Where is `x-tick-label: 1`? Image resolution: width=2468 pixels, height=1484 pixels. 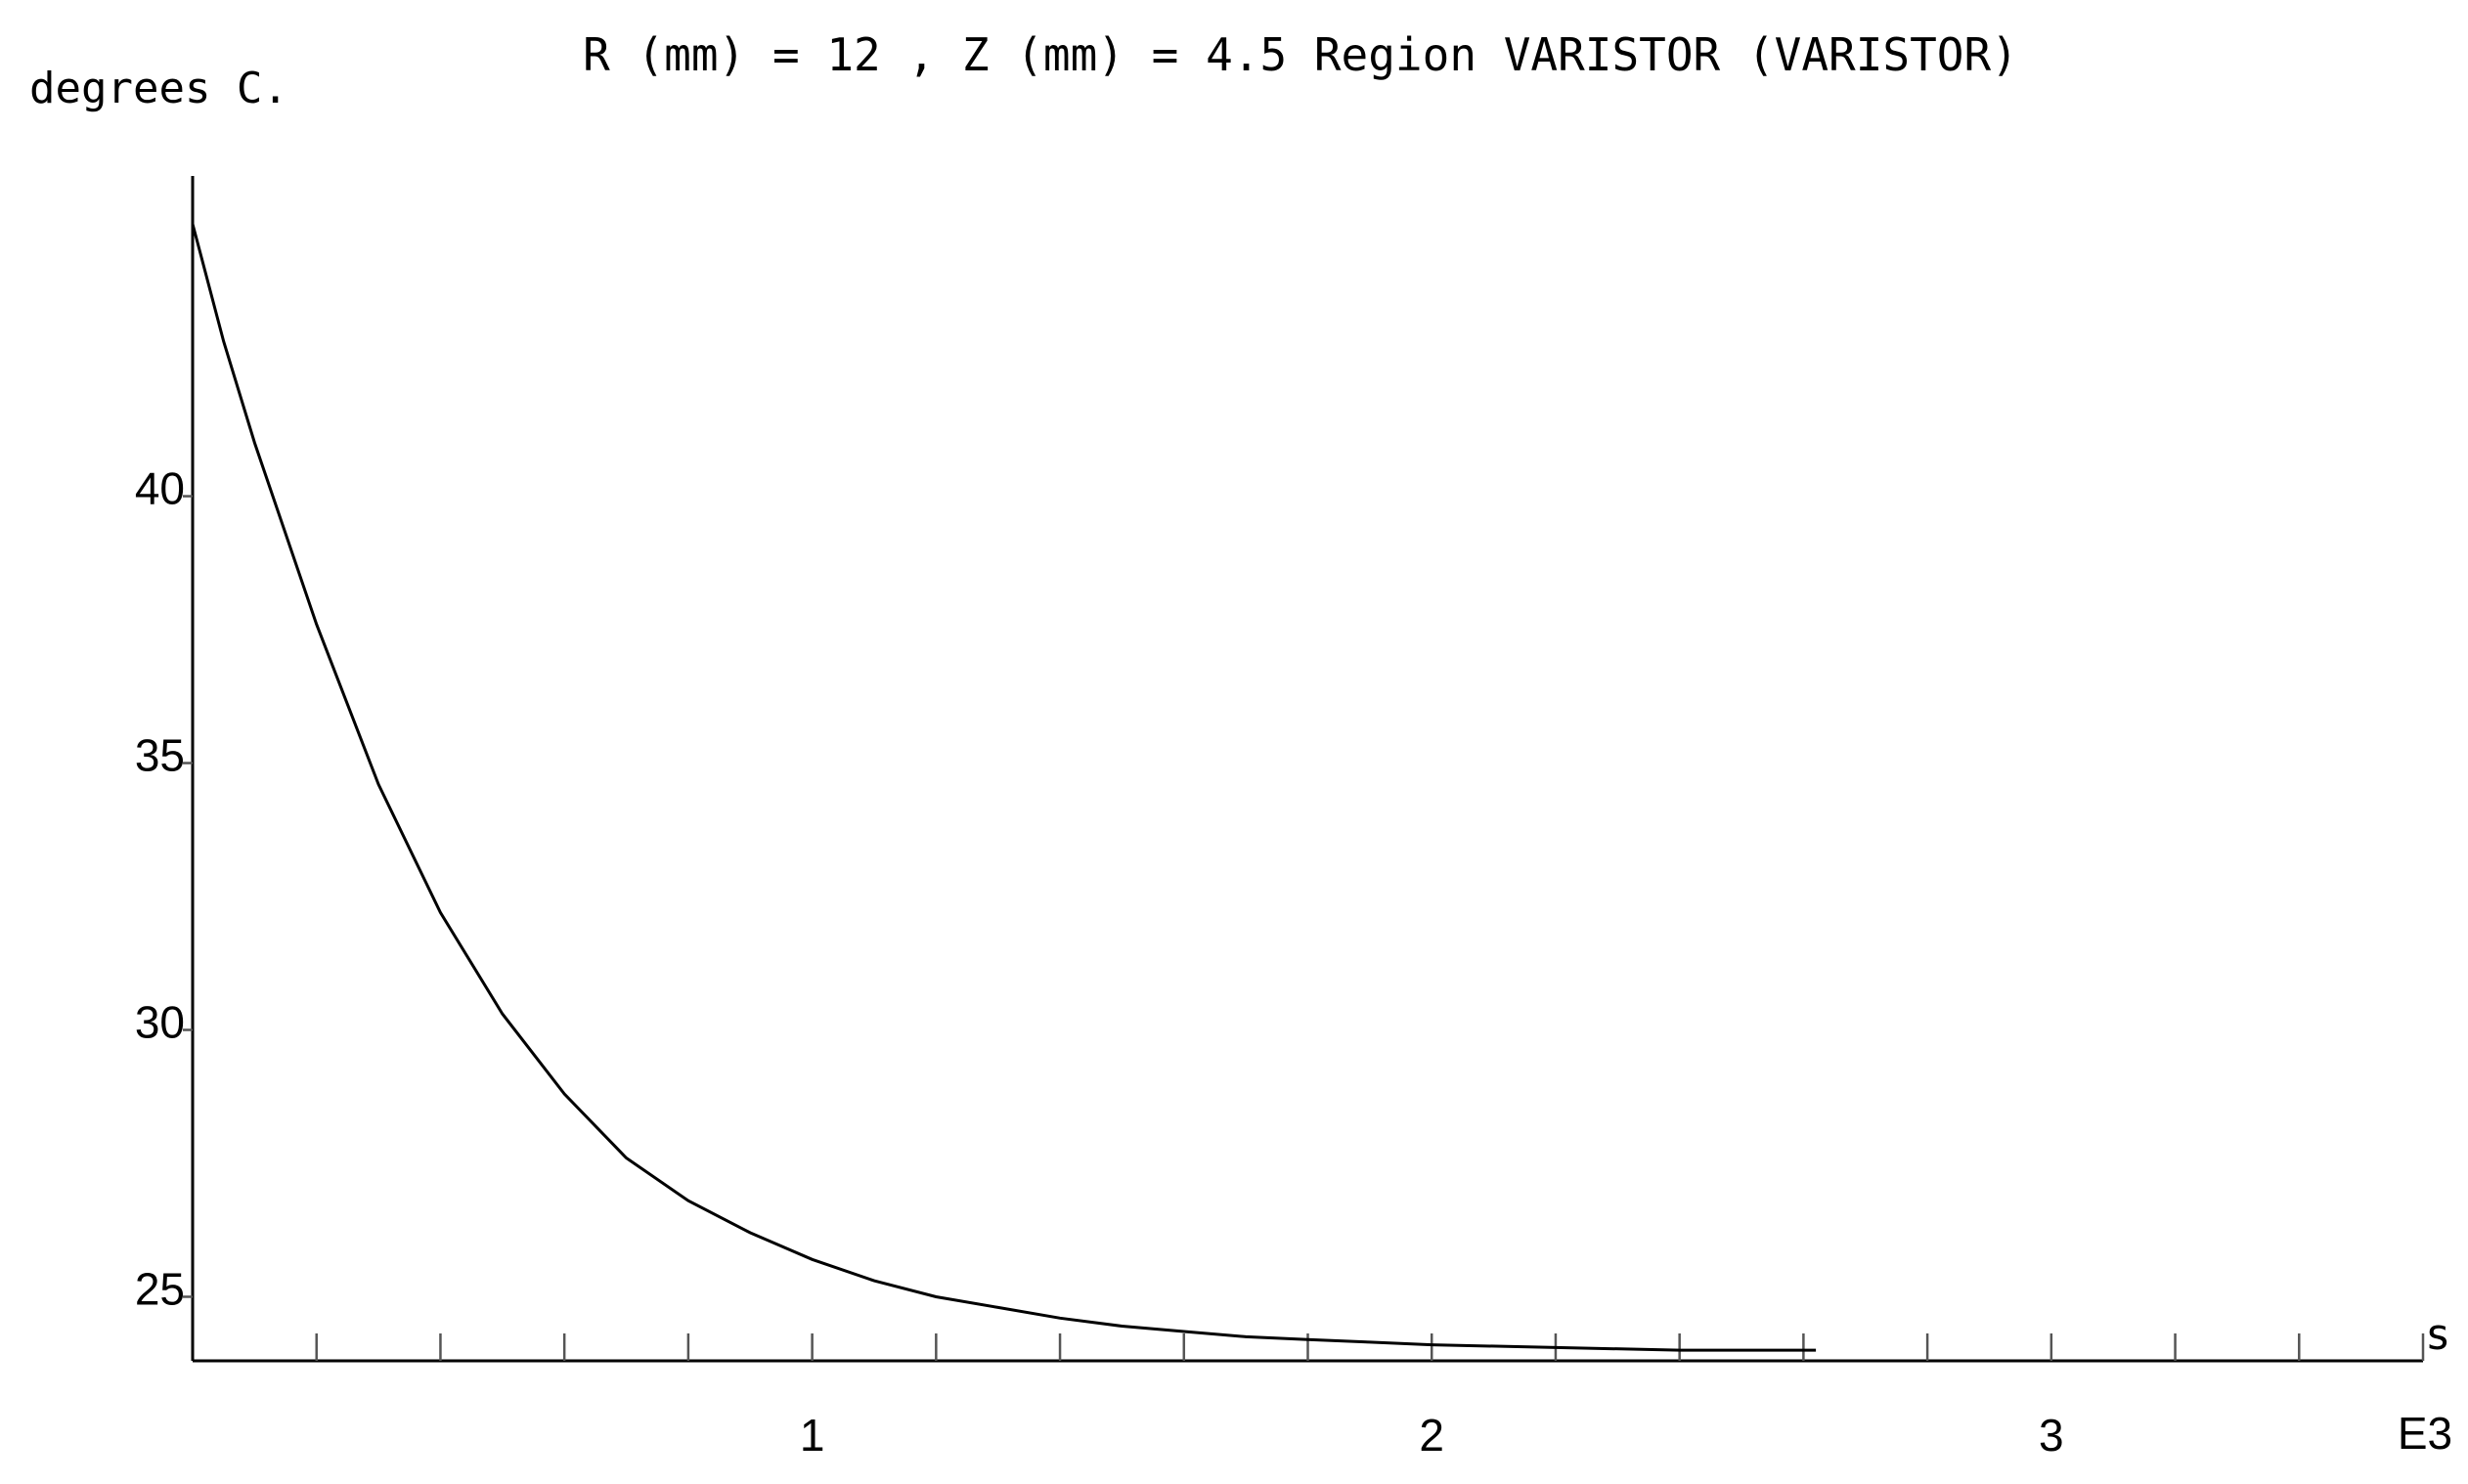
x-tick-label: 1 is located at coordinates (812, 1435).